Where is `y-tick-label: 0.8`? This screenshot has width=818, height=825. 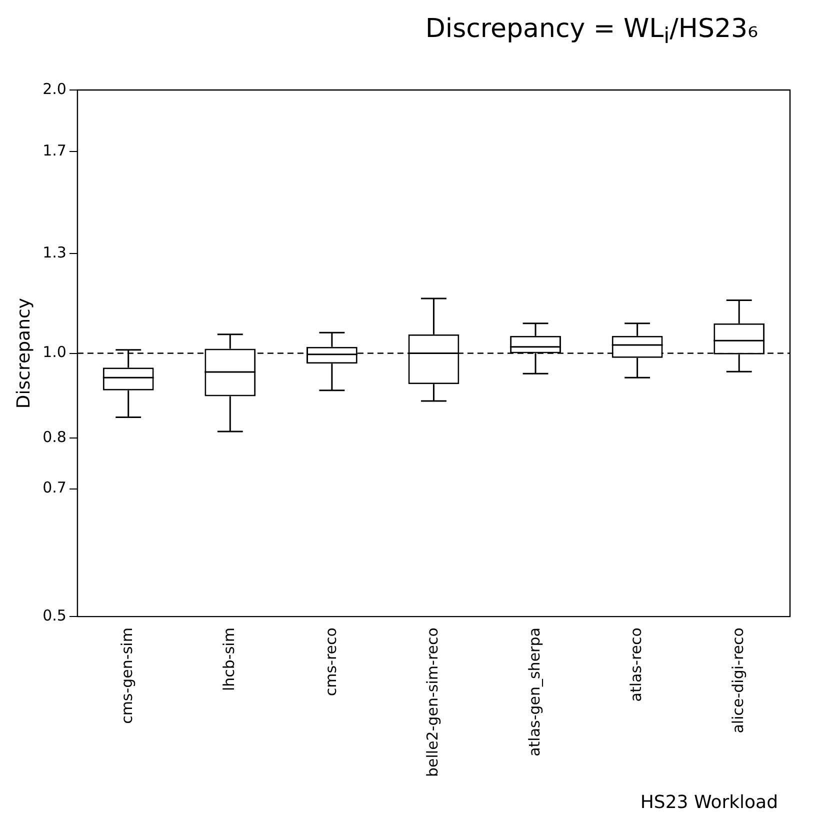 y-tick-label: 0.8 is located at coordinates (54, 437).